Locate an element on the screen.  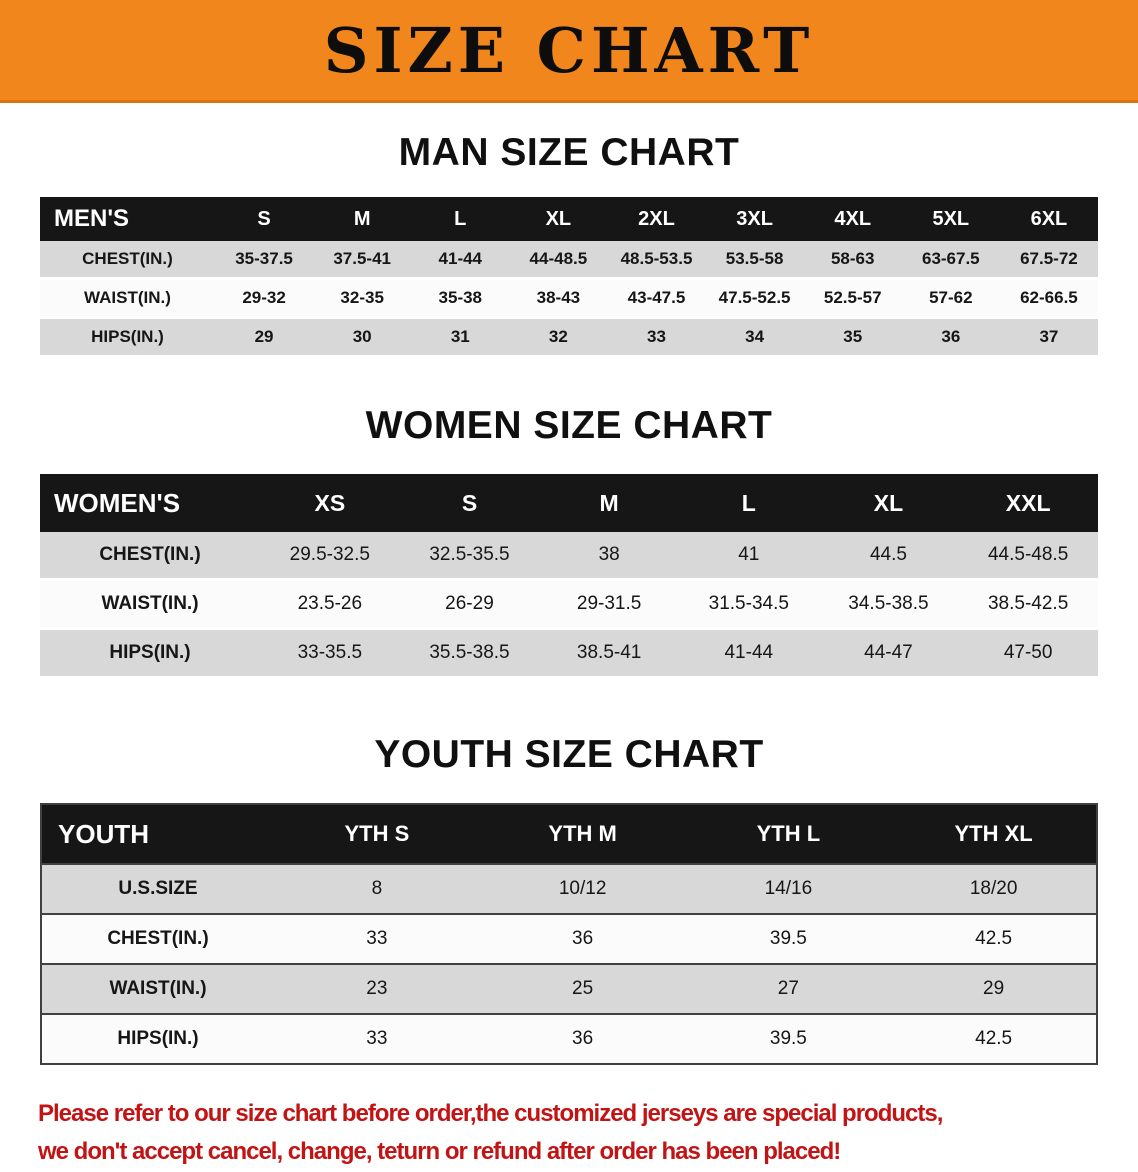
size-value: 32.5-35.5 is located at coordinates (469, 554).